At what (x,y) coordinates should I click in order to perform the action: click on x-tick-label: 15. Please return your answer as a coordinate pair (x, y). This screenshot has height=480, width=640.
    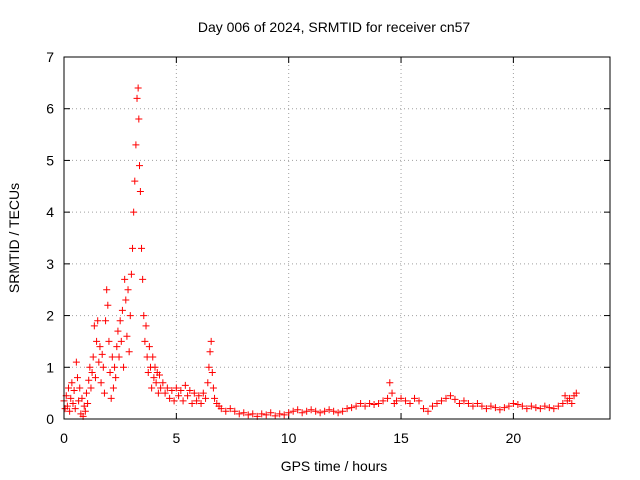
    Looking at the image, I should click on (401, 438).